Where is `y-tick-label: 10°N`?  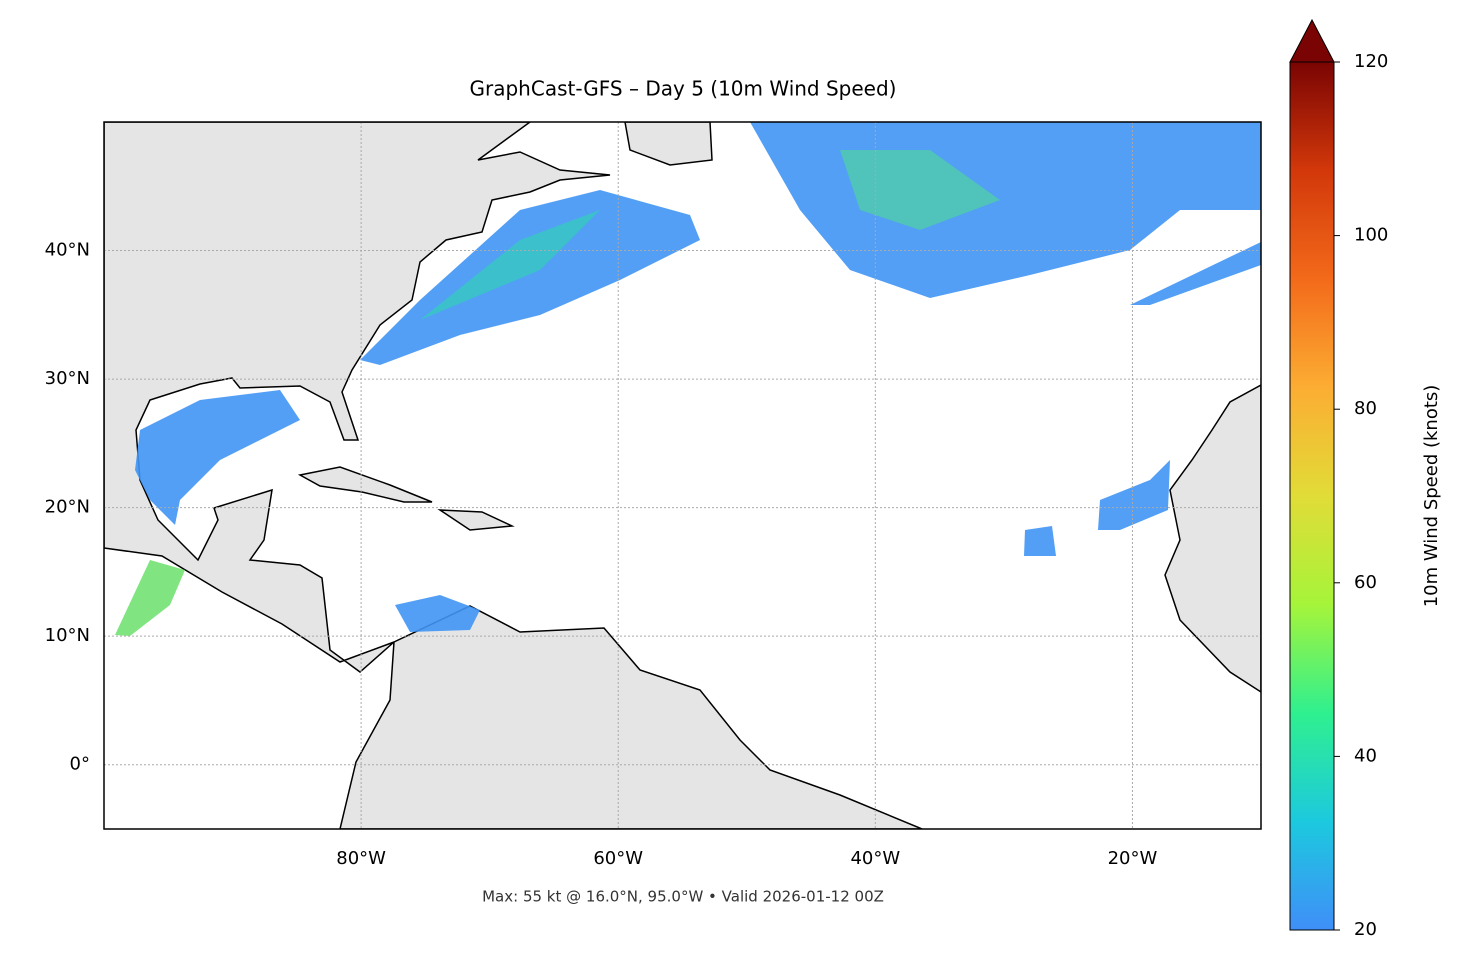 y-tick-label: 10°N is located at coordinates (67, 635).